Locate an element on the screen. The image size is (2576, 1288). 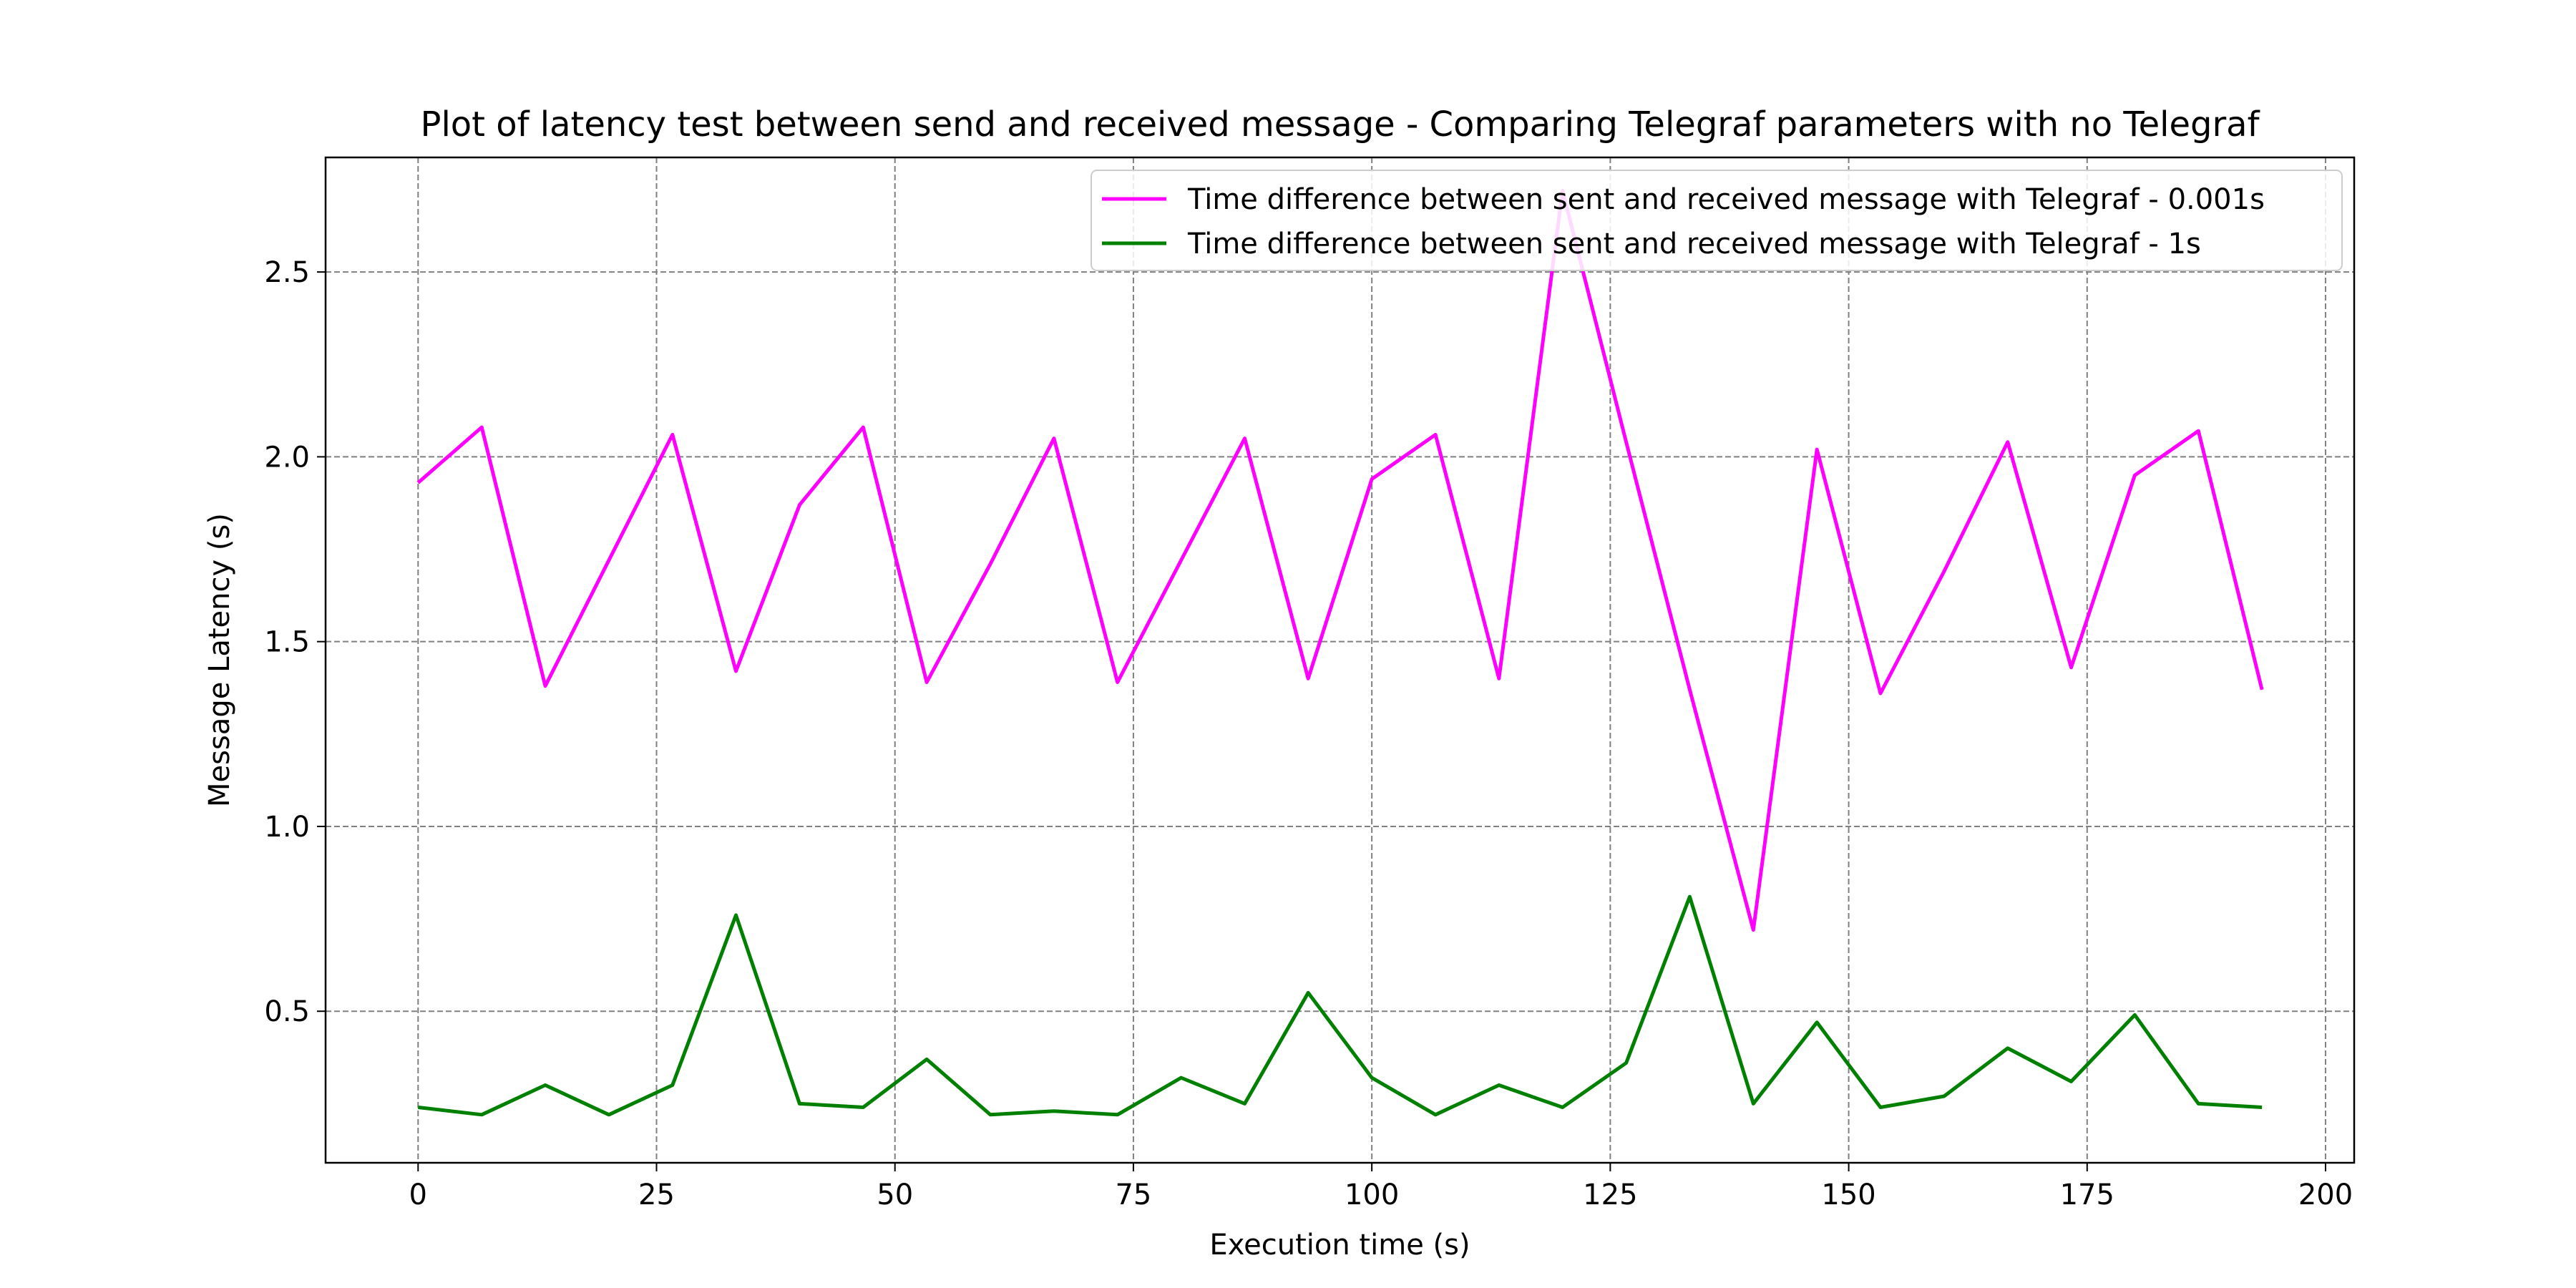
y-tick-label: 1.5 is located at coordinates (287, 642).